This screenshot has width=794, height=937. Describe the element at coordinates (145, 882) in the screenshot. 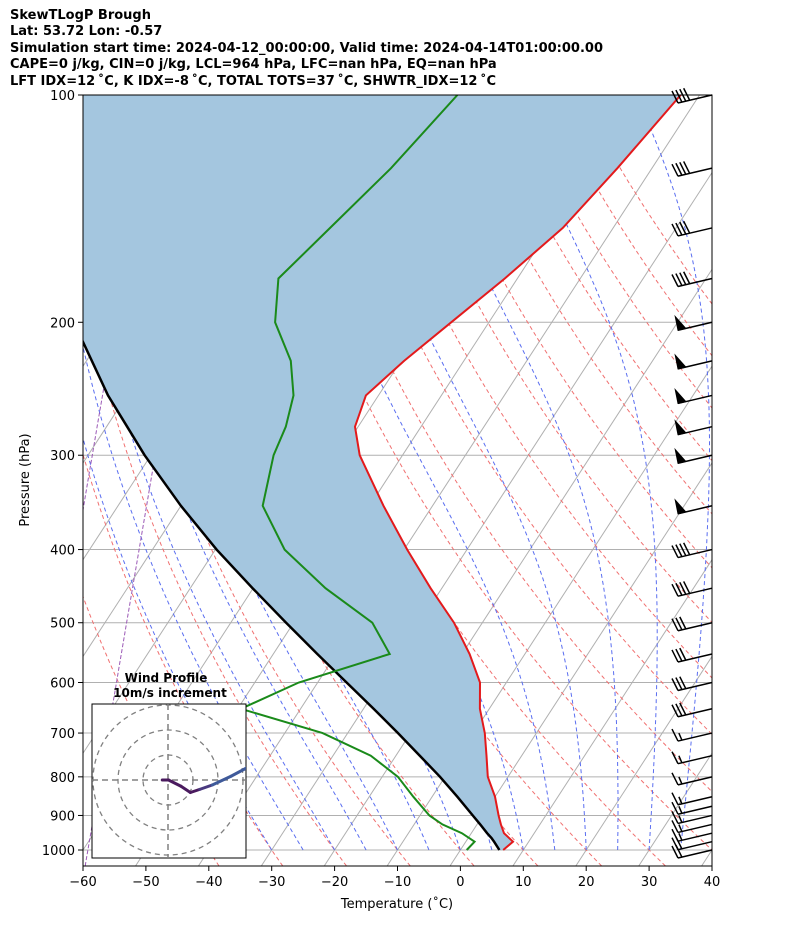

I see `x-tick-label: −50` at that location.